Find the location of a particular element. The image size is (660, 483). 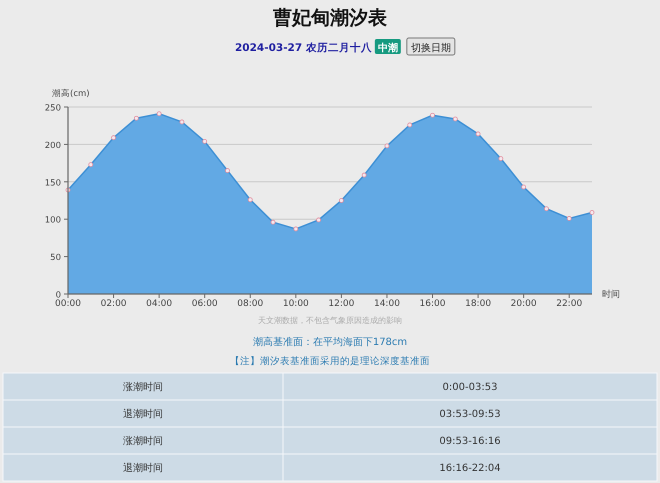

x-tick-label: 10:00 is located at coordinates (296, 304).